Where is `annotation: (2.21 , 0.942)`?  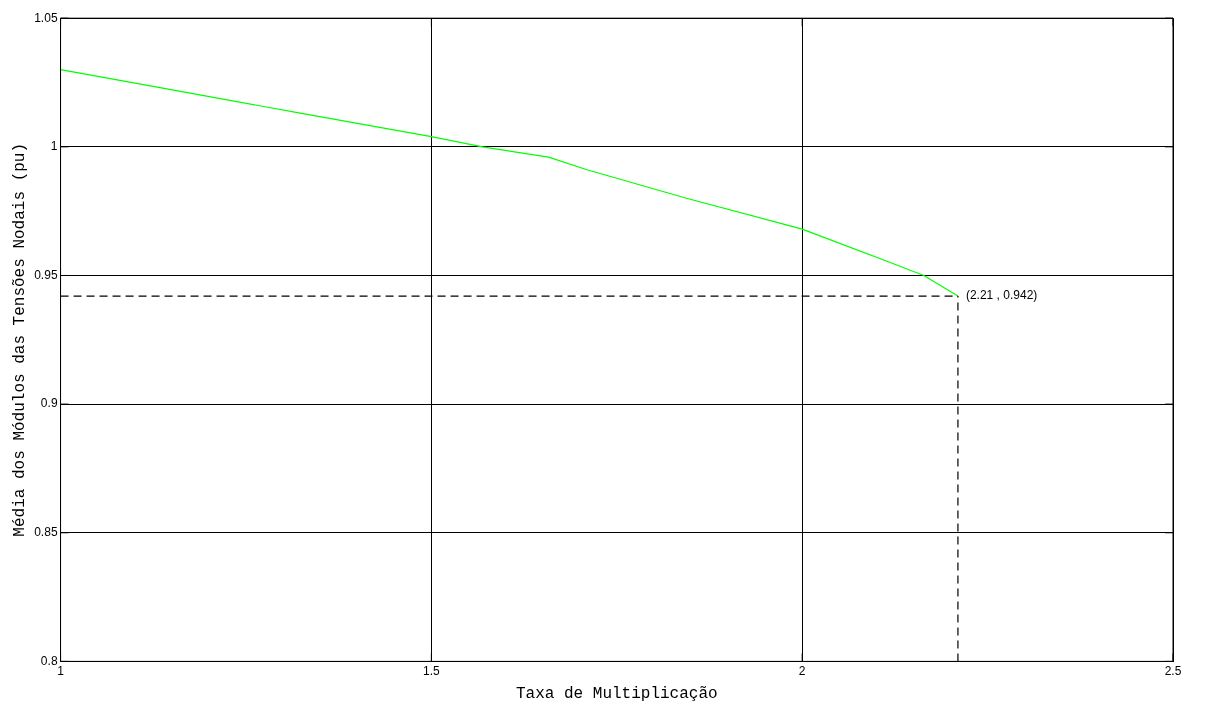
annotation: (2.21 , 0.942) is located at coordinates (1001, 295).